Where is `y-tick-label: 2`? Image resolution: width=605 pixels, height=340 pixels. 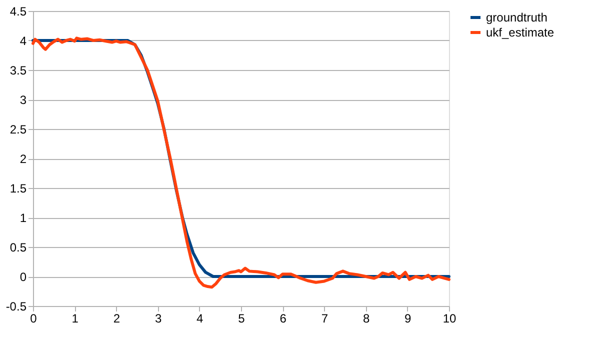 y-tick-label: 2 is located at coordinates (23, 159).